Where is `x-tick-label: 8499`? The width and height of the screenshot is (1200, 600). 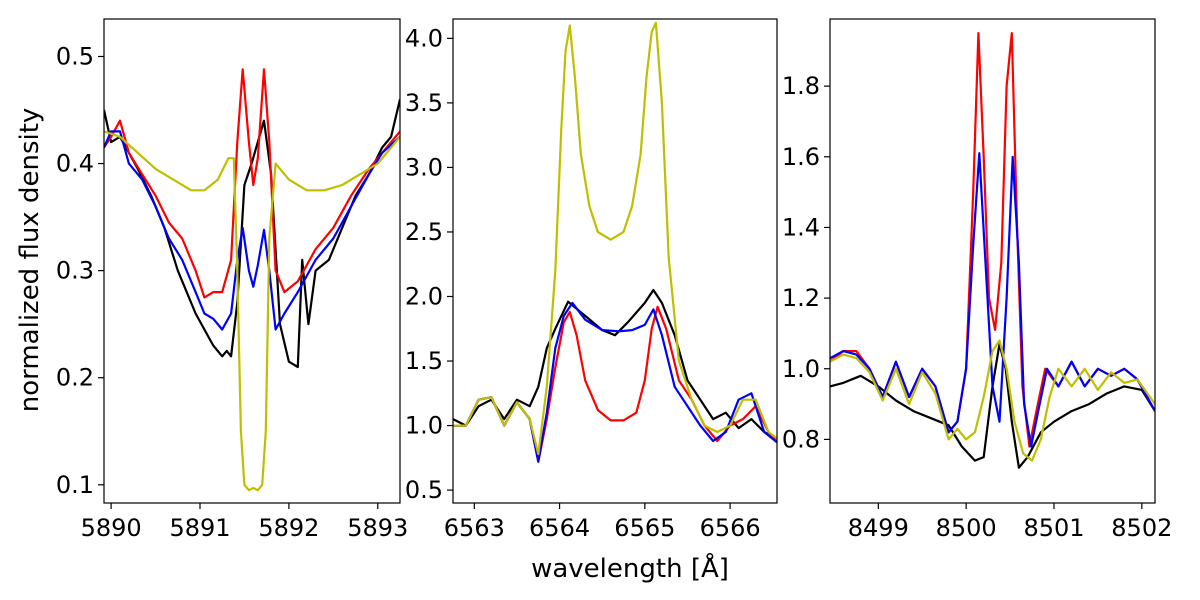 x-tick-label: 8499 is located at coordinates (878, 528).